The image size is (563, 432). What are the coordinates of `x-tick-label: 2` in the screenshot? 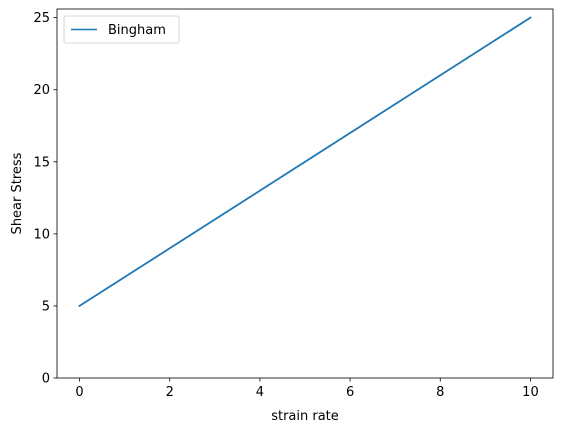 It's located at (170, 392).